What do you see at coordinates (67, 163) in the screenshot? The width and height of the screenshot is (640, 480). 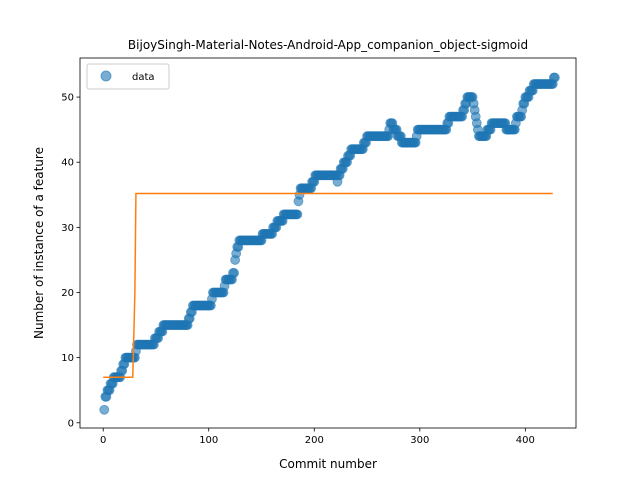 I see `y-tick-label-40: 40` at bounding box center [67, 163].